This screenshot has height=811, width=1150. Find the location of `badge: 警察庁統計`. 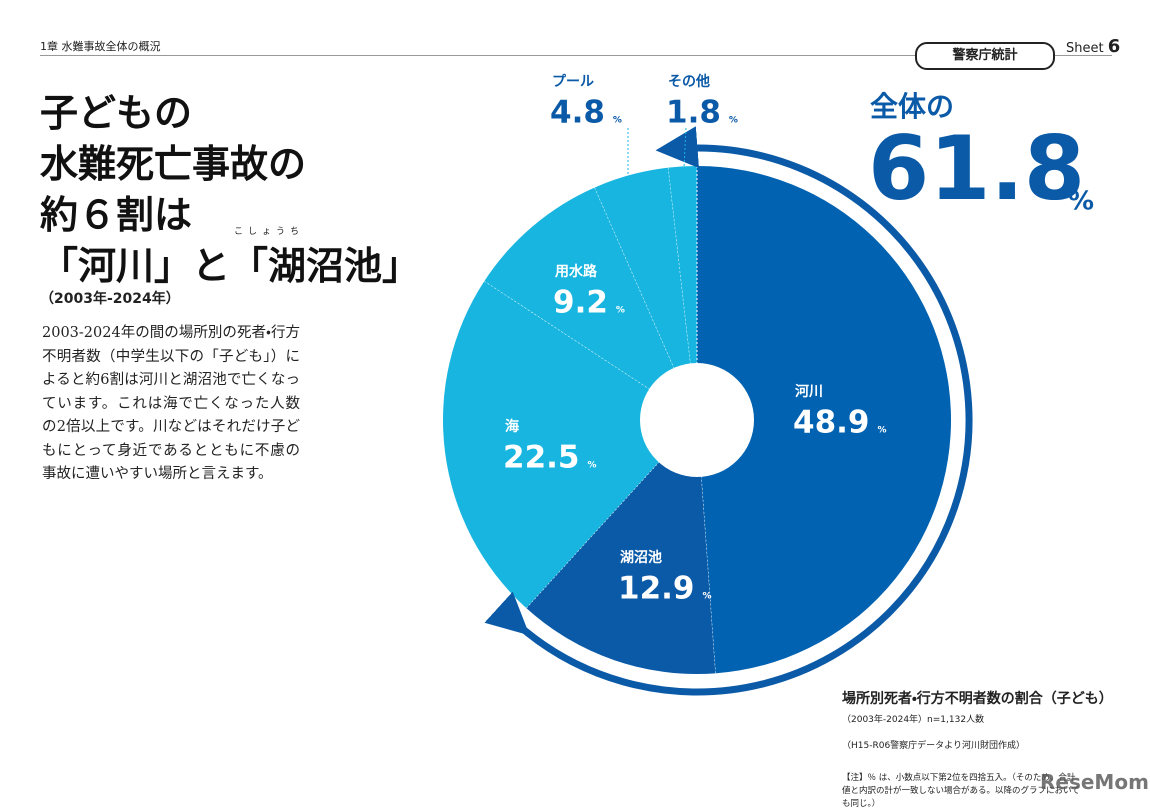

badge: 警察庁統計 is located at coordinates (985, 56).